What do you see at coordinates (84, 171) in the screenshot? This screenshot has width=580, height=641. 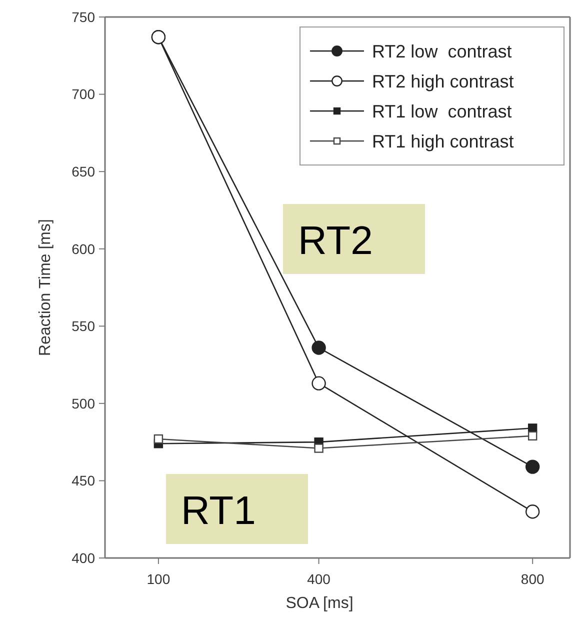 I see `y-tick-label: 650` at bounding box center [84, 171].